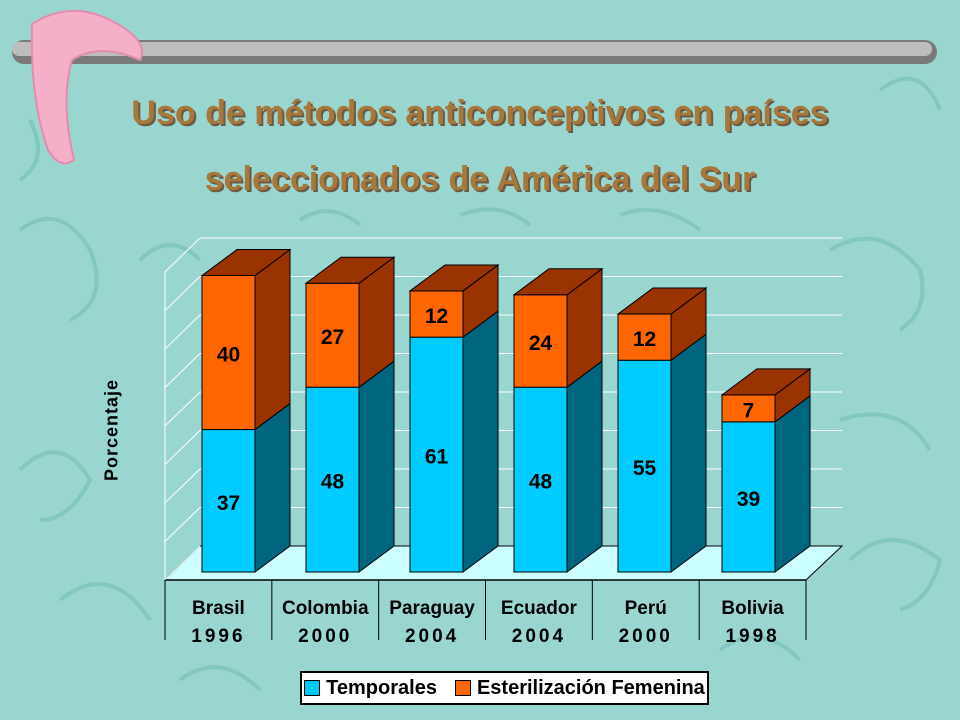 The height and width of the screenshot is (720, 960). Describe the element at coordinates (437, 457) in the screenshot. I see `data-label-temporales: 61` at that location.